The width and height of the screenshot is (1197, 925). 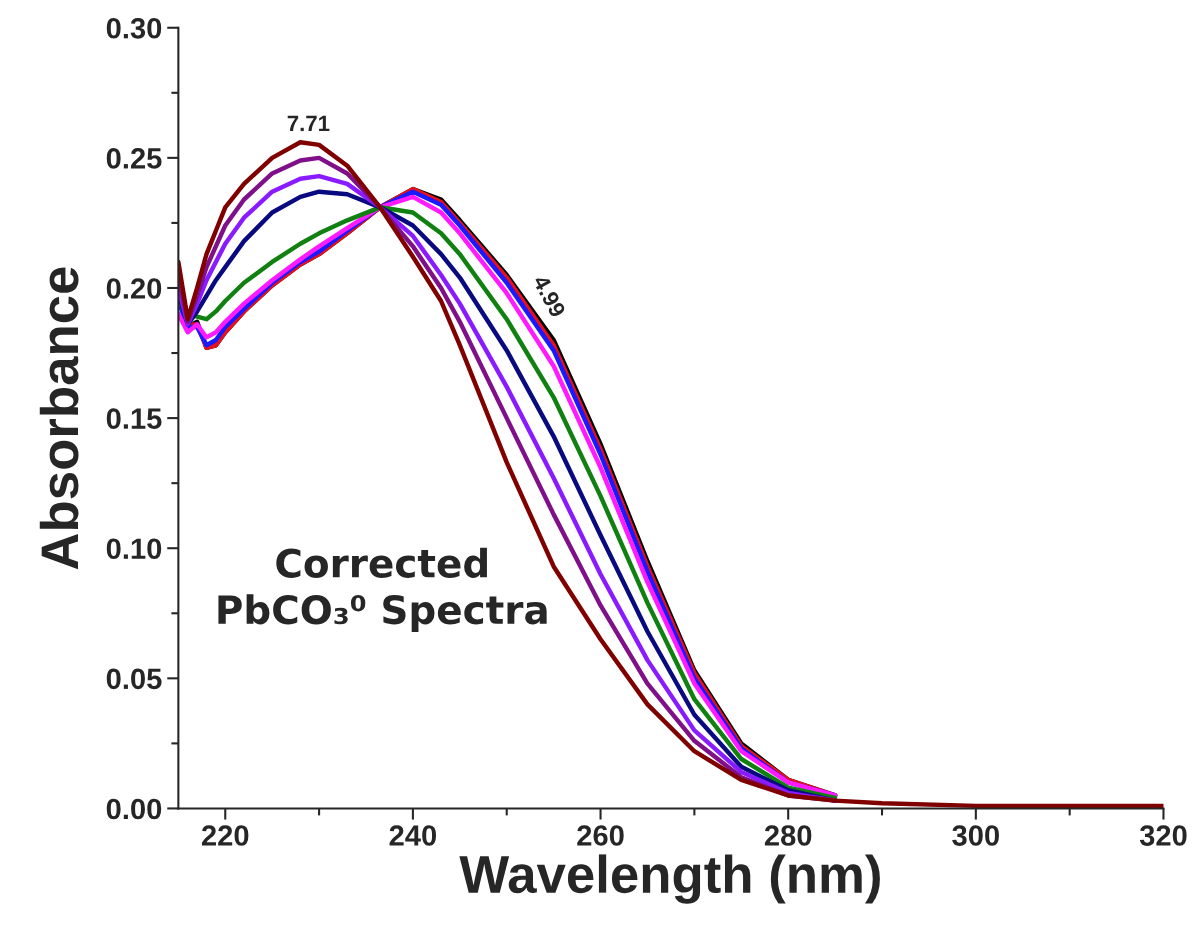 What do you see at coordinates (134, 28) in the screenshot?
I see `y-tick-label: 0.30` at bounding box center [134, 28].